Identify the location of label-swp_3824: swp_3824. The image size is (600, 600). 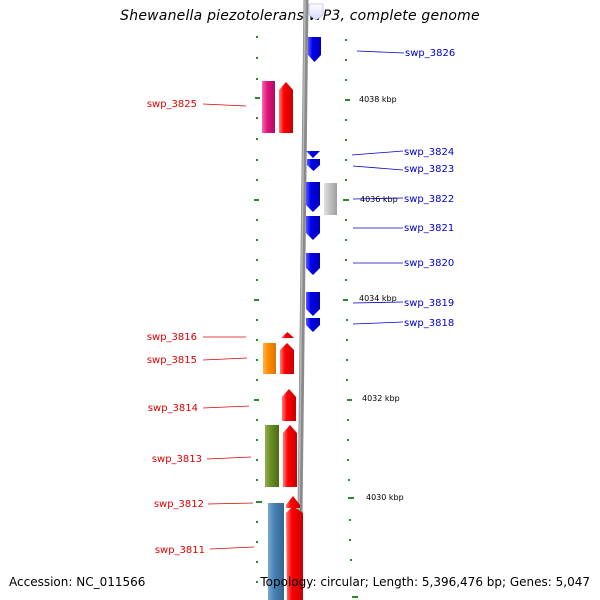
(429, 152).